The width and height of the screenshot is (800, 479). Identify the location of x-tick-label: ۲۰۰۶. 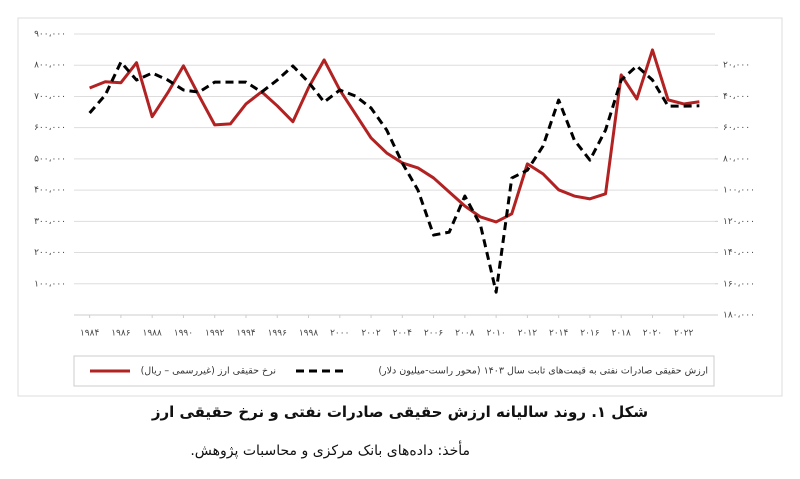
(434, 334).